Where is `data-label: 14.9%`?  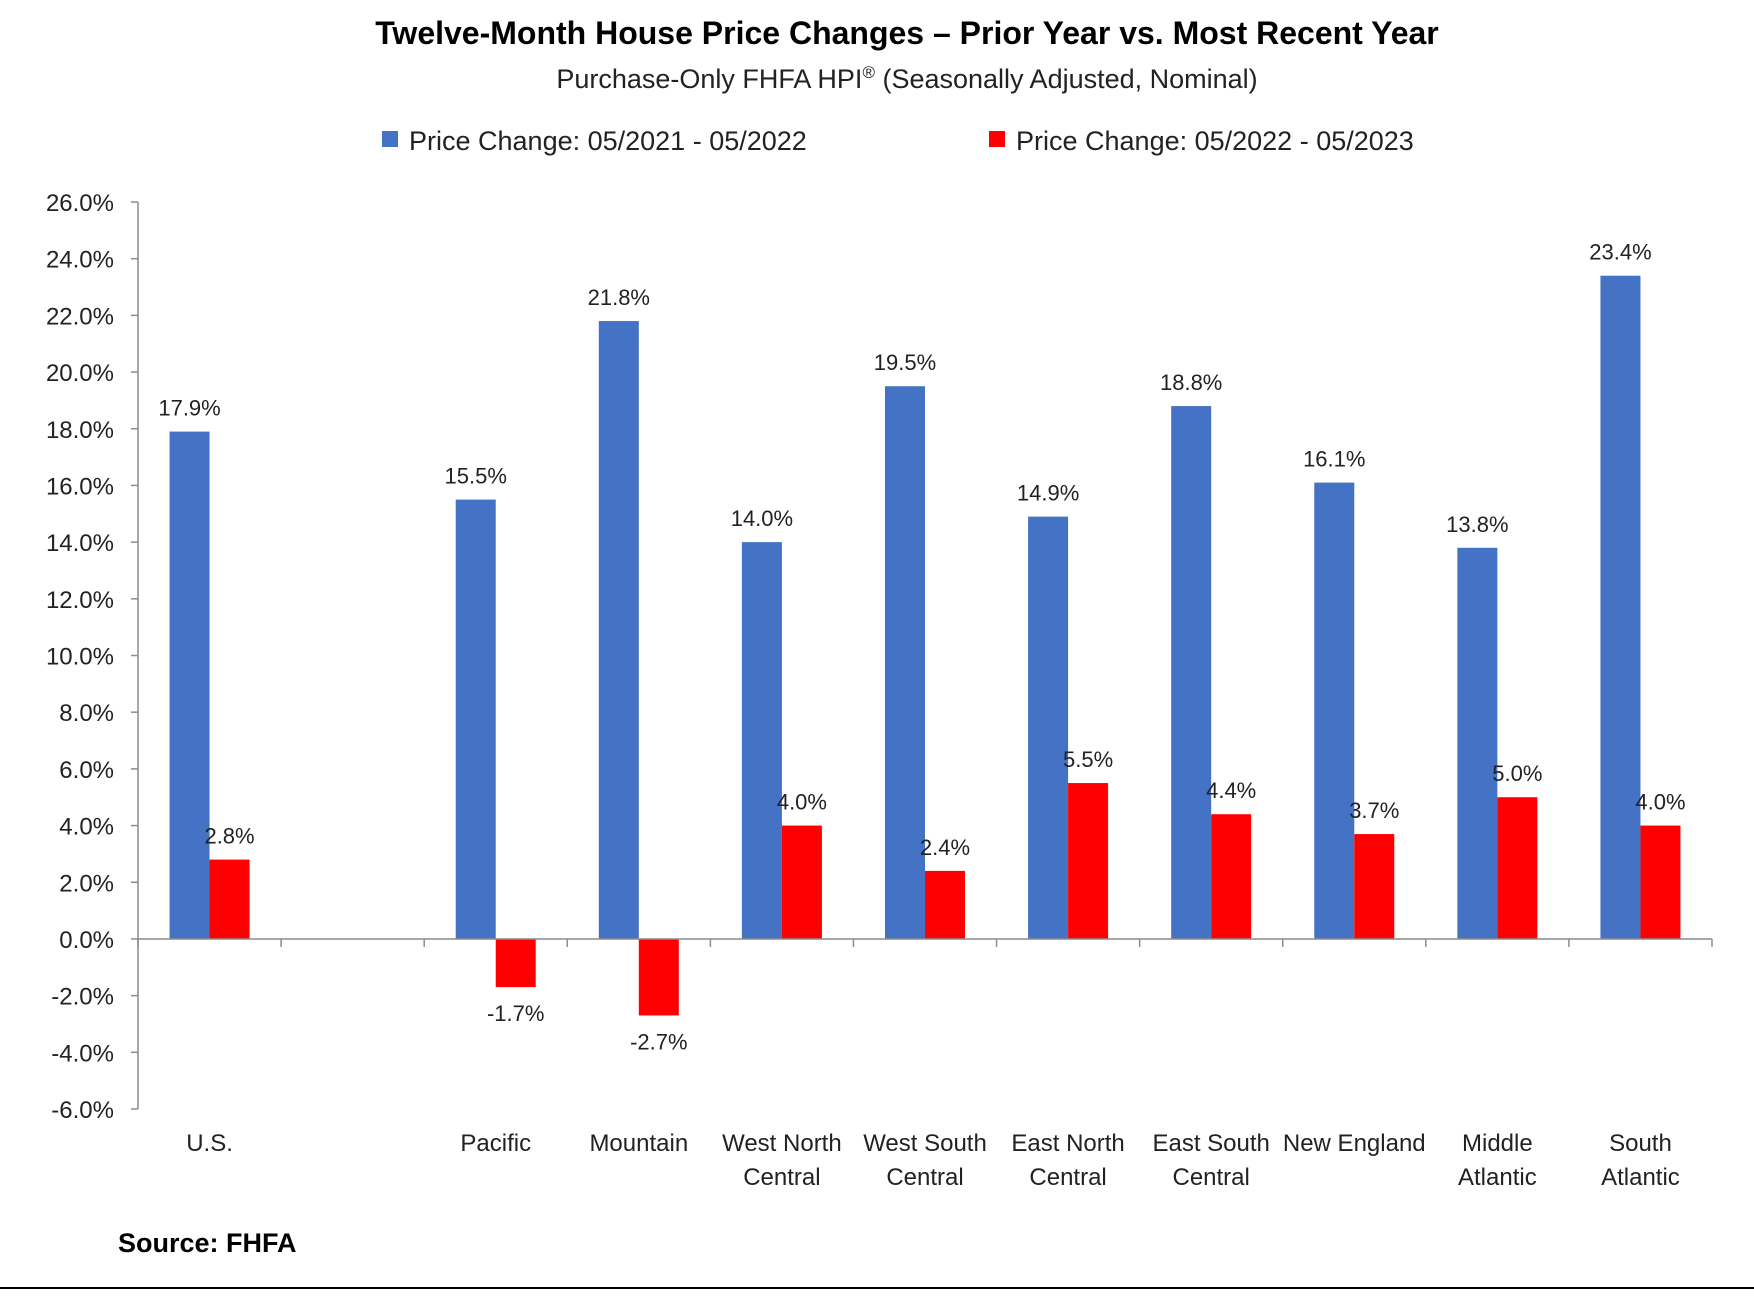
data-label: 14.9% is located at coordinates (1048, 493).